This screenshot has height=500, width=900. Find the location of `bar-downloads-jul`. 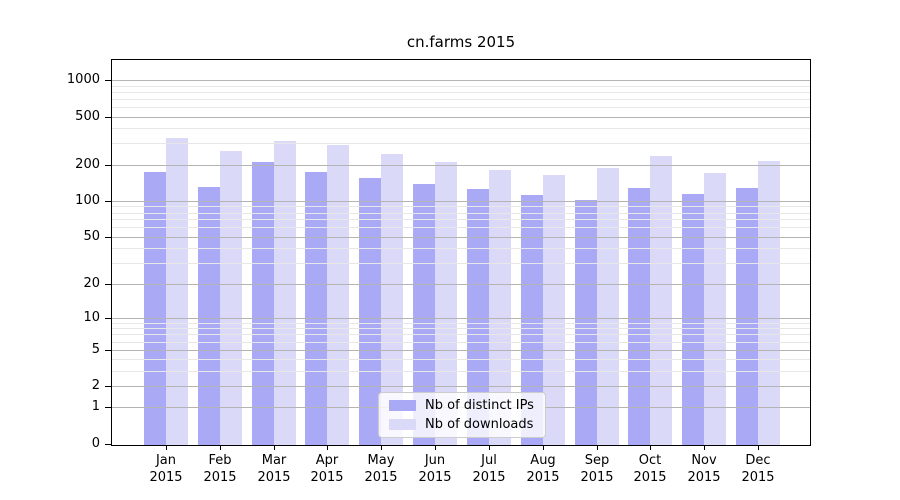

bar-downloads-jul is located at coordinates (500, 307).